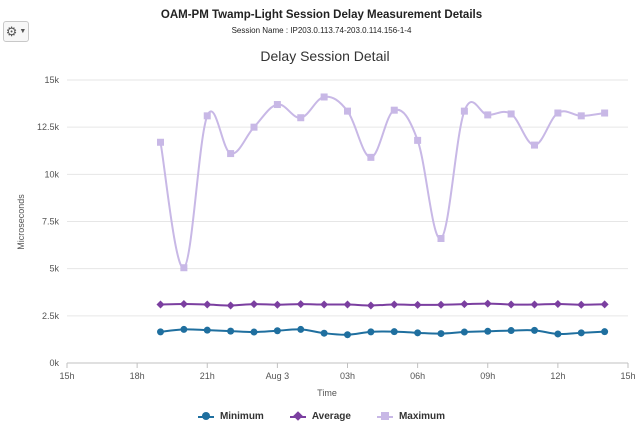 The image size is (643, 426). Describe the element at coordinates (331, 416) in the screenshot. I see `legend-label-average: Average` at that location.